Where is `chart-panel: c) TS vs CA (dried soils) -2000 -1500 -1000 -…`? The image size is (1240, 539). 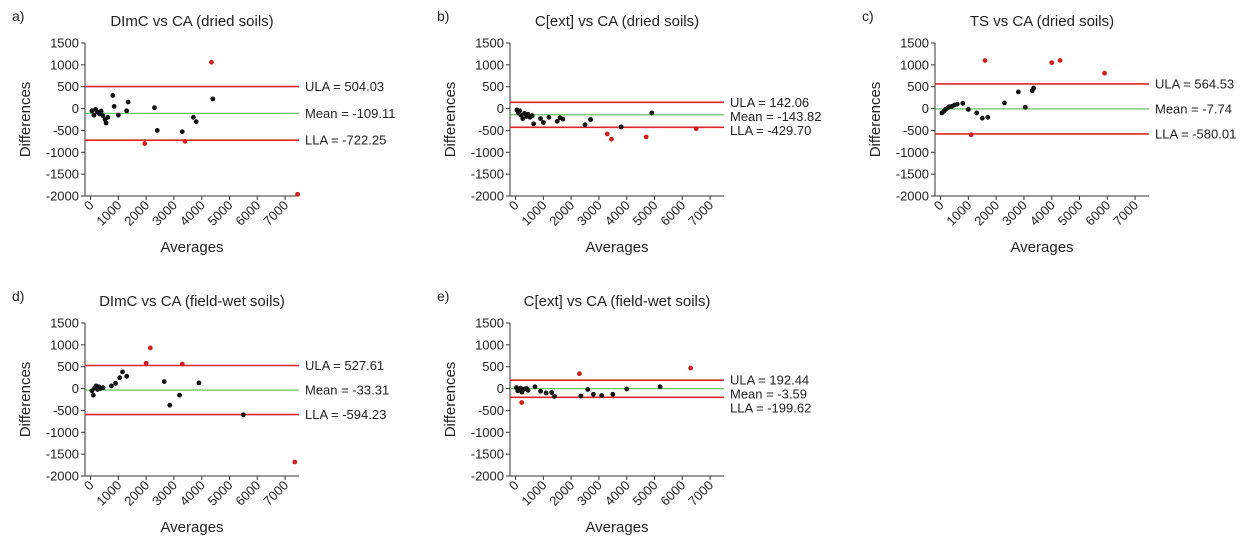 chart-panel: c) TS vs CA (dried soils) -2000 -1500 -1000 -… is located at coordinates (1049, 132).